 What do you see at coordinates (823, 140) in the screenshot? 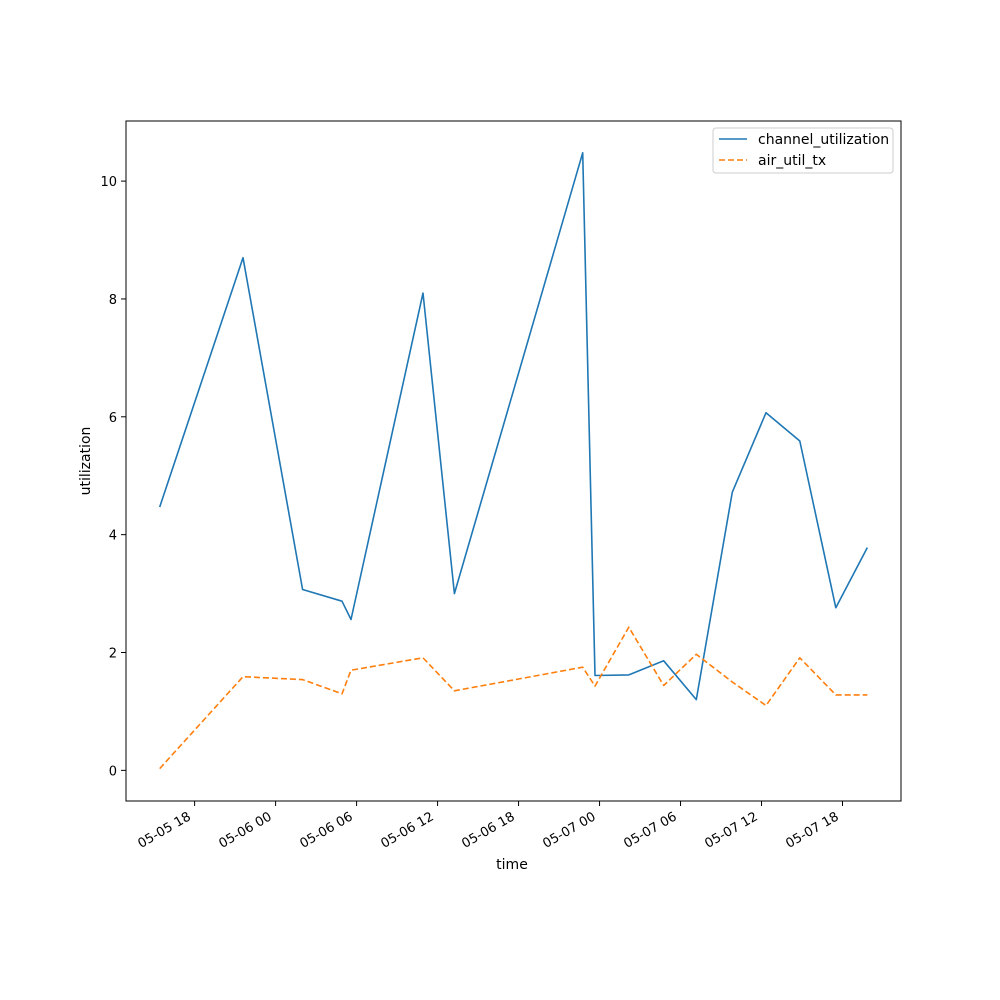
I see `legend-label-channel-utilization: channel_utilization` at bounding box center [823, 140].